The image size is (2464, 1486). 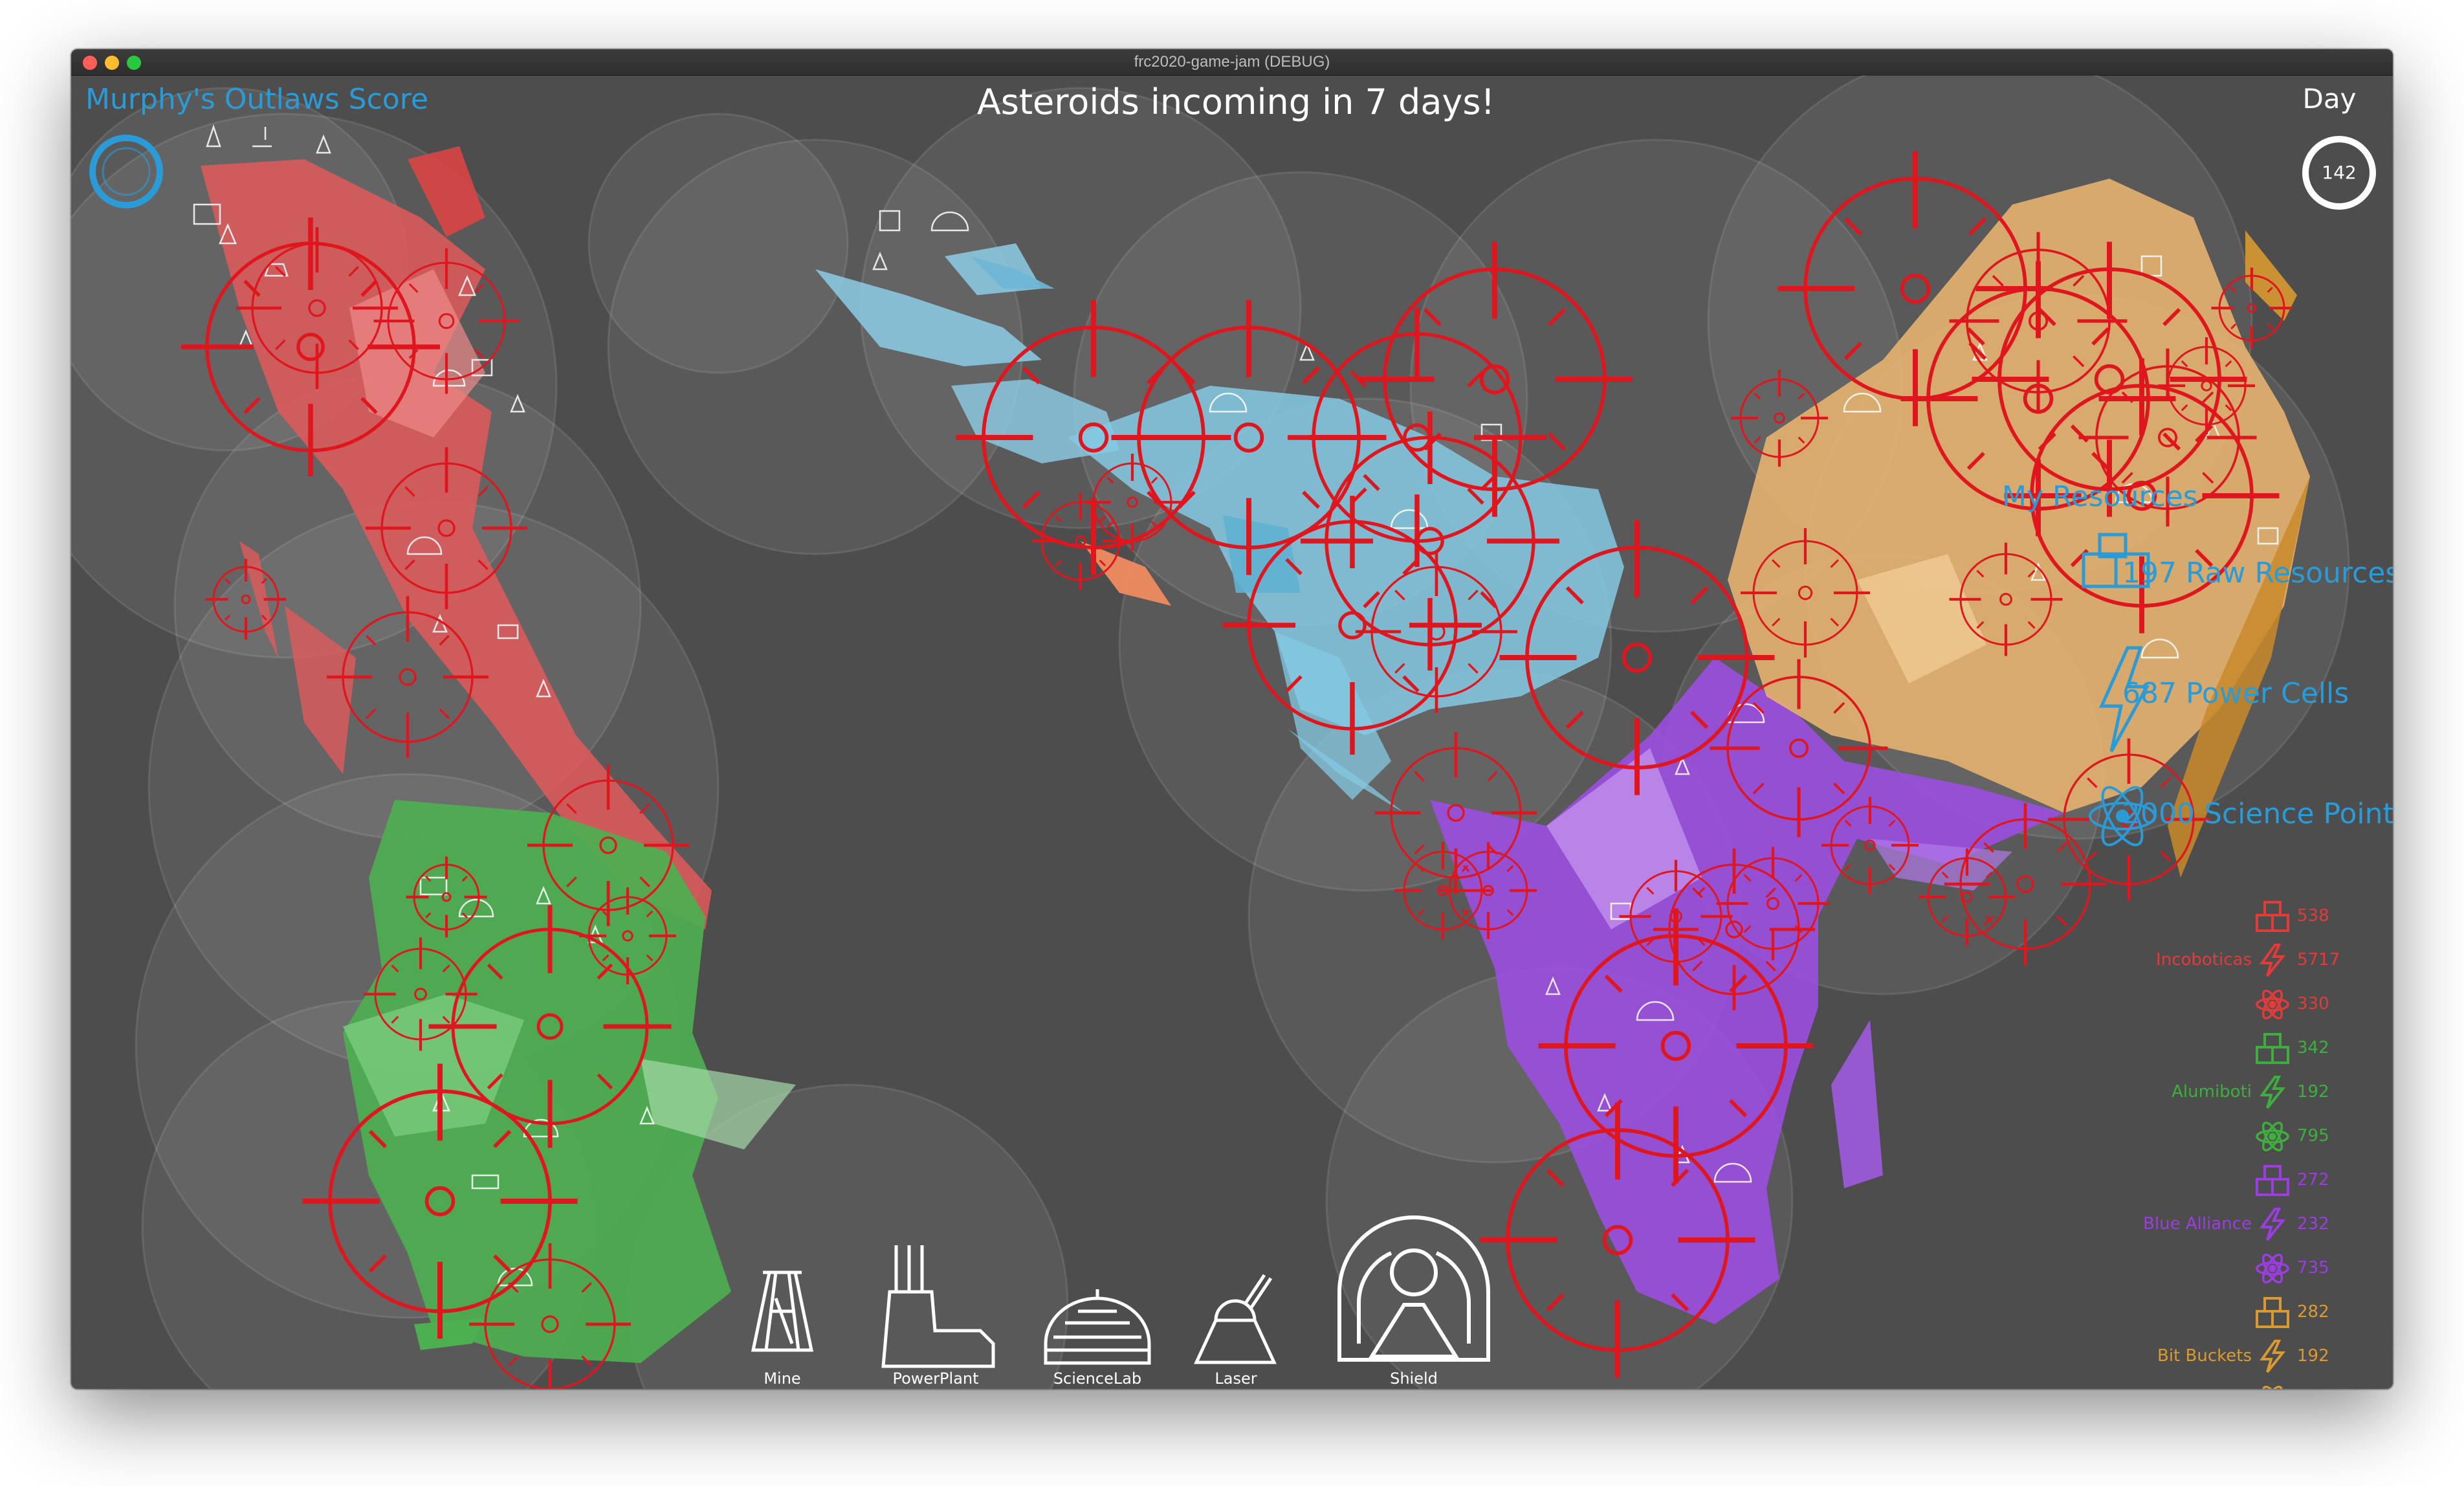 What do you see at coordinates (256, 99) in the screenshot?
I see `score-label: Murphy's Outlaws Score` at bounding box center [256, 99].